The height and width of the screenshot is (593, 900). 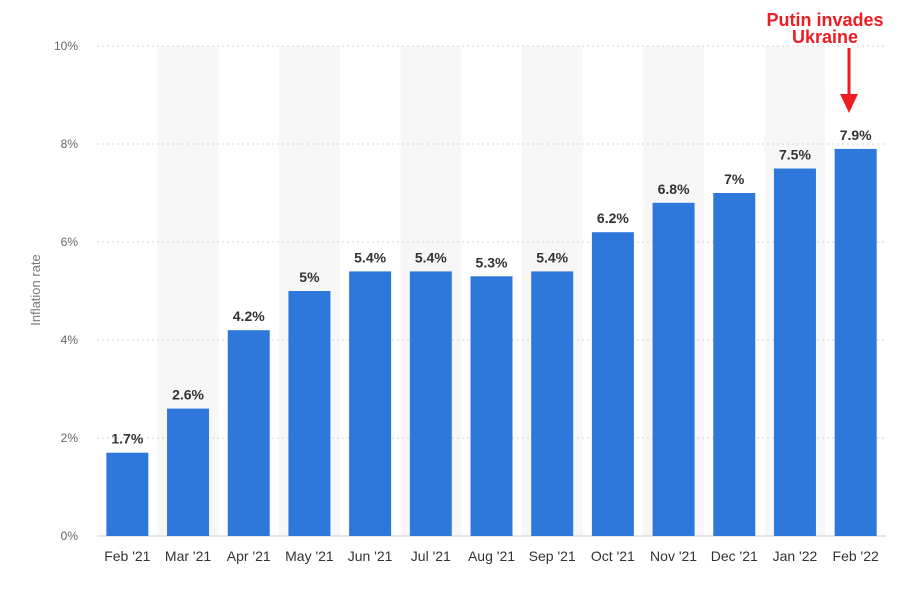 What do you see at coordinates (66, 46) in the screenshot?
I see `y-tick-label: 10%` at bounding box center [66, 46].